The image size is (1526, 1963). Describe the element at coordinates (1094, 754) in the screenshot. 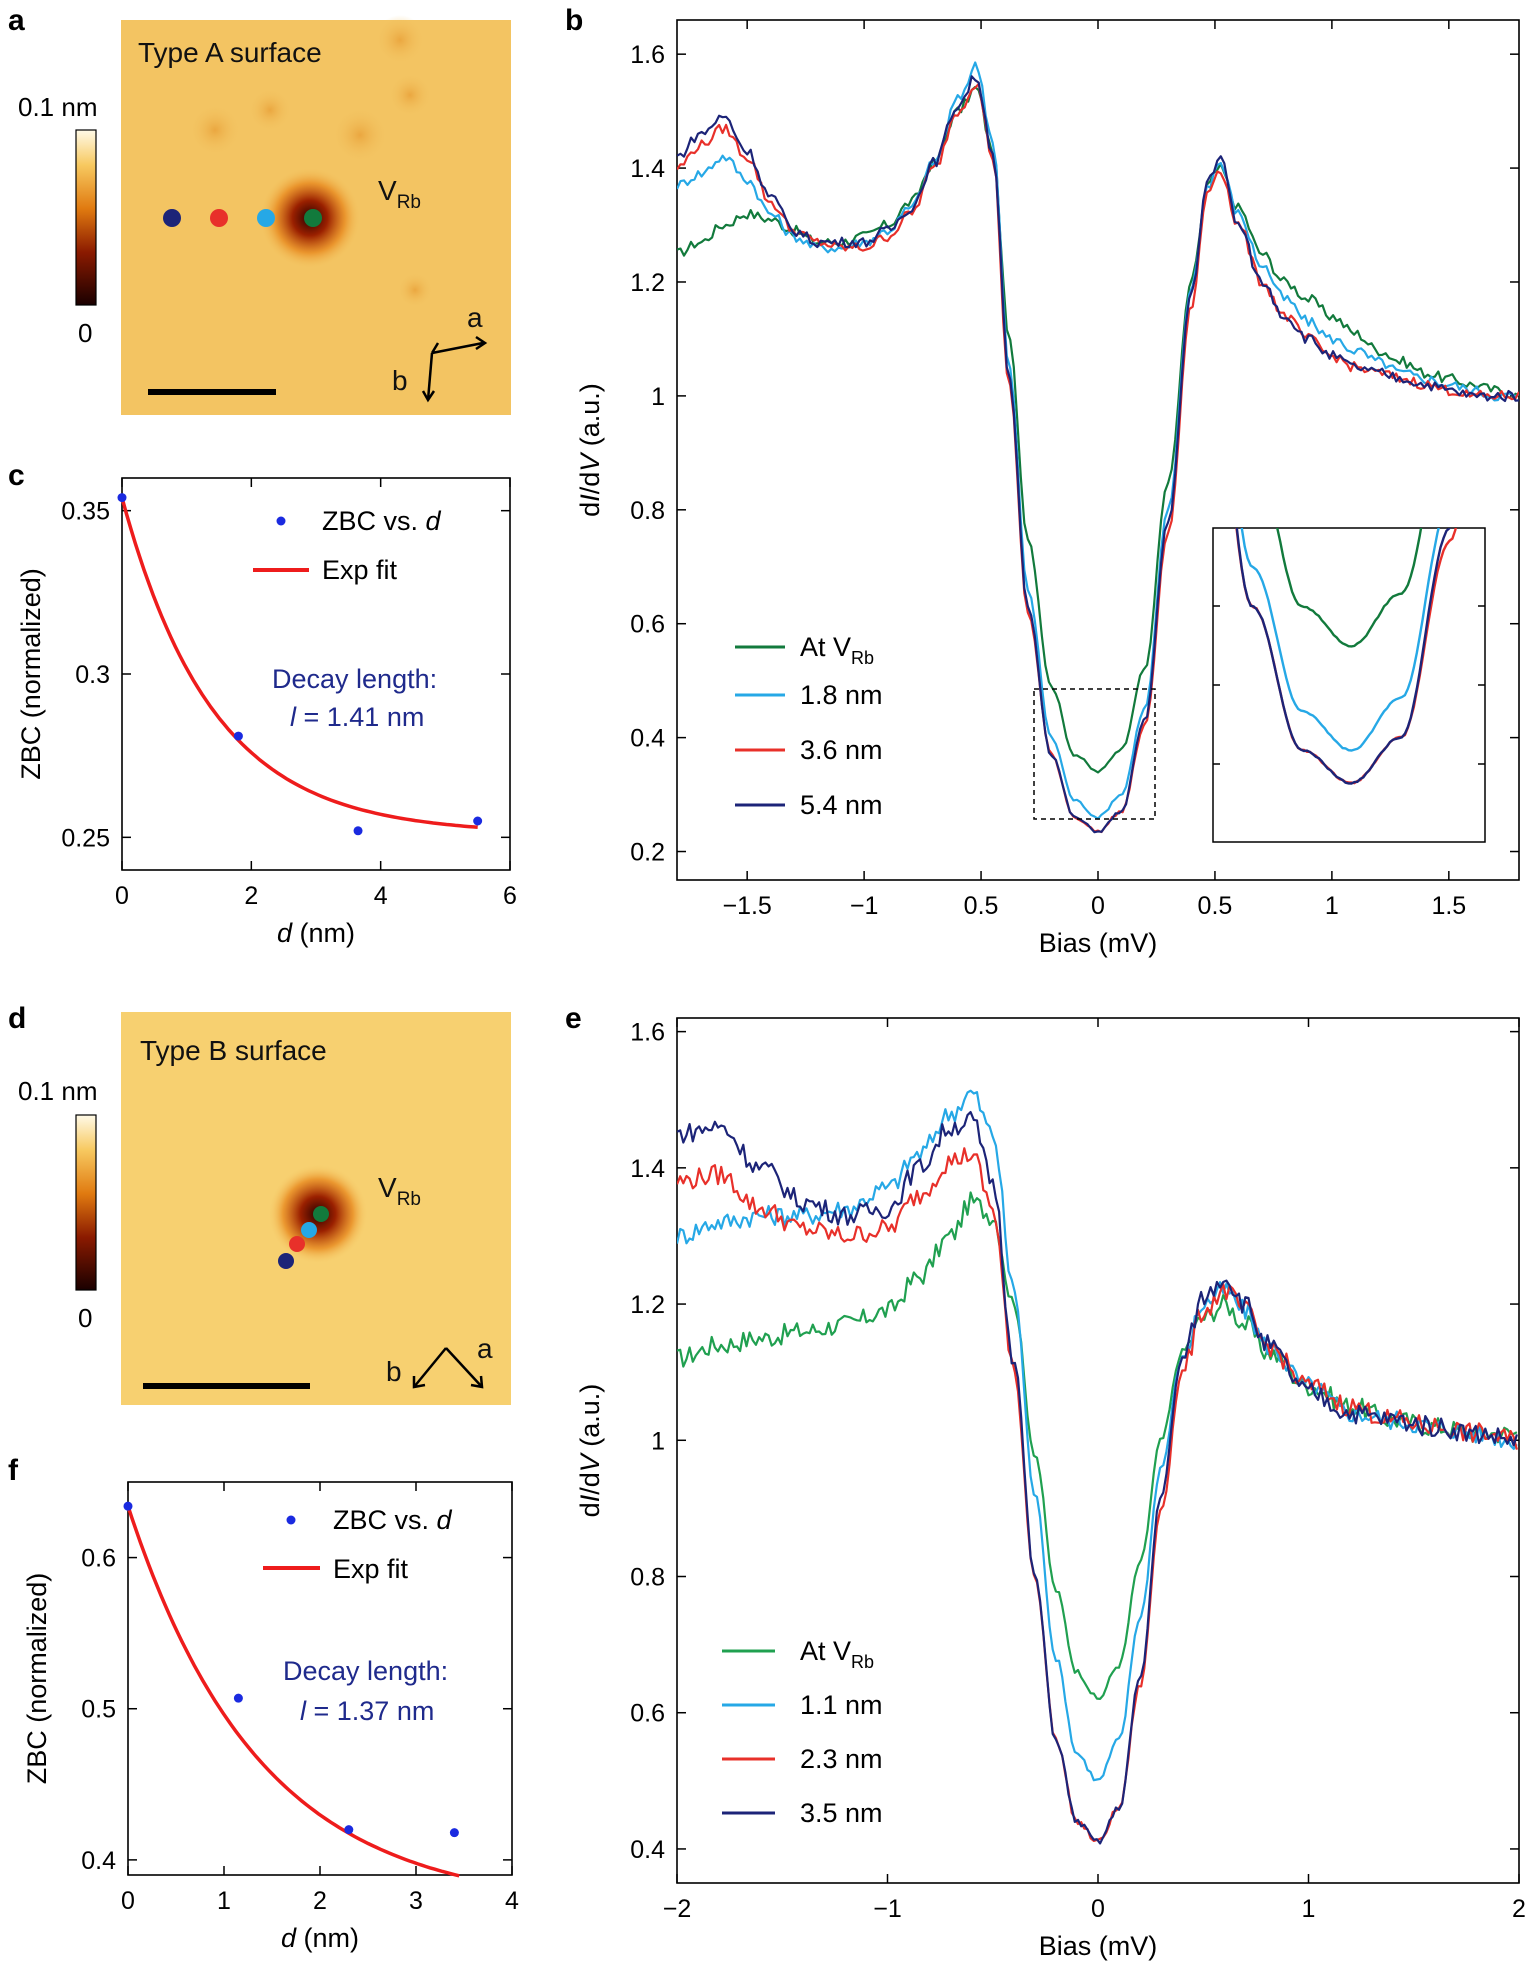

I see `zoom-region-box` at that location.